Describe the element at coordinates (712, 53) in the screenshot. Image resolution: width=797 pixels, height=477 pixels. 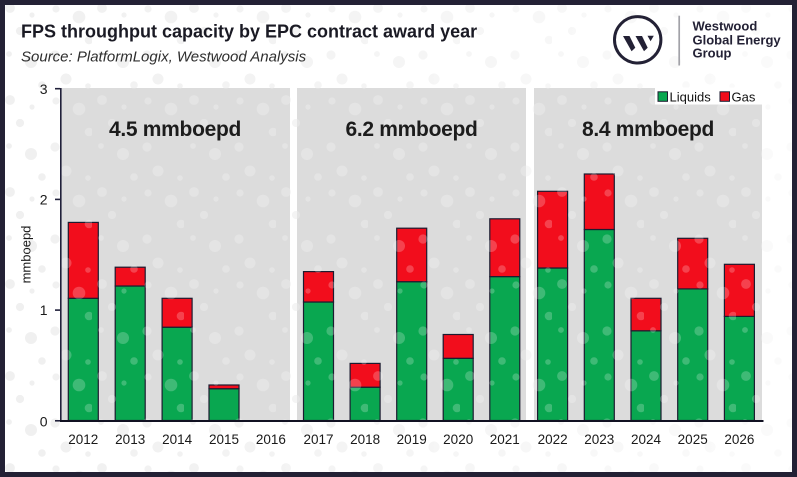
I see `svg-text: Group` at that location.